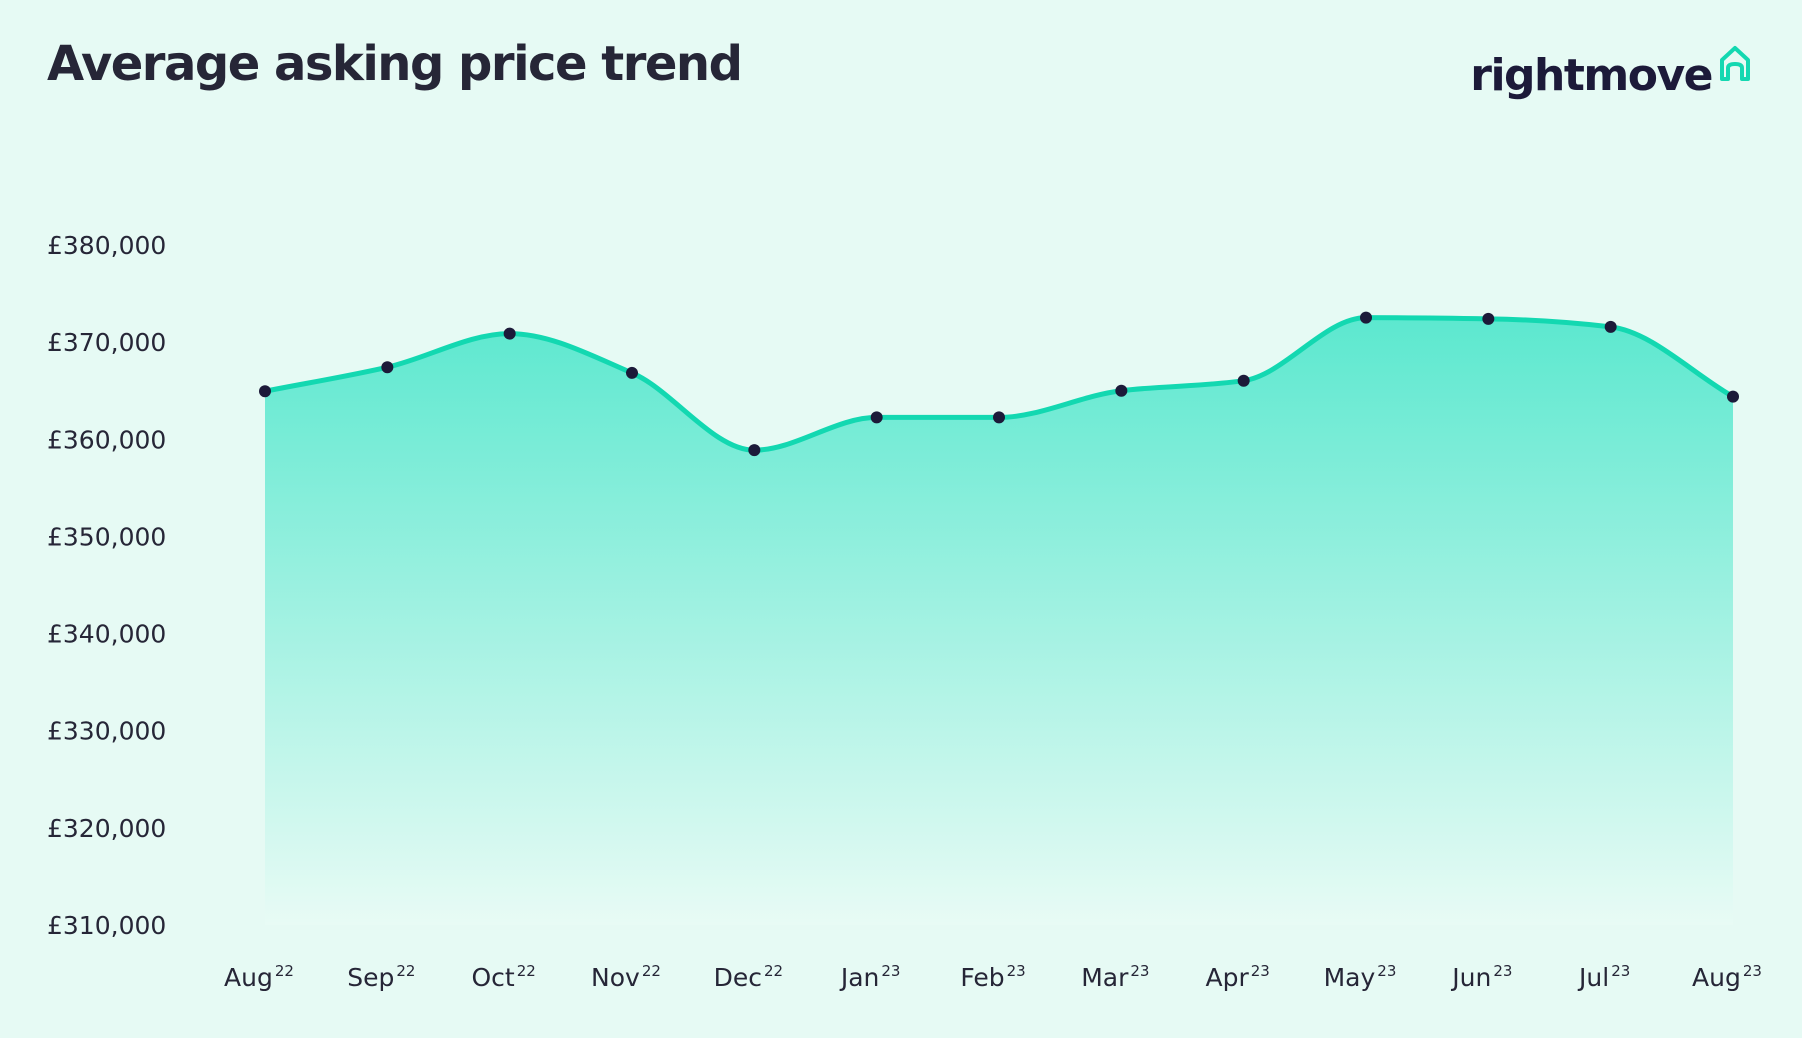 This screenshot has height=1038, width=1802. Describe the element at coordinates (106, 245) in the screenshot. I see `y-tick-label: £380,000` at that location.